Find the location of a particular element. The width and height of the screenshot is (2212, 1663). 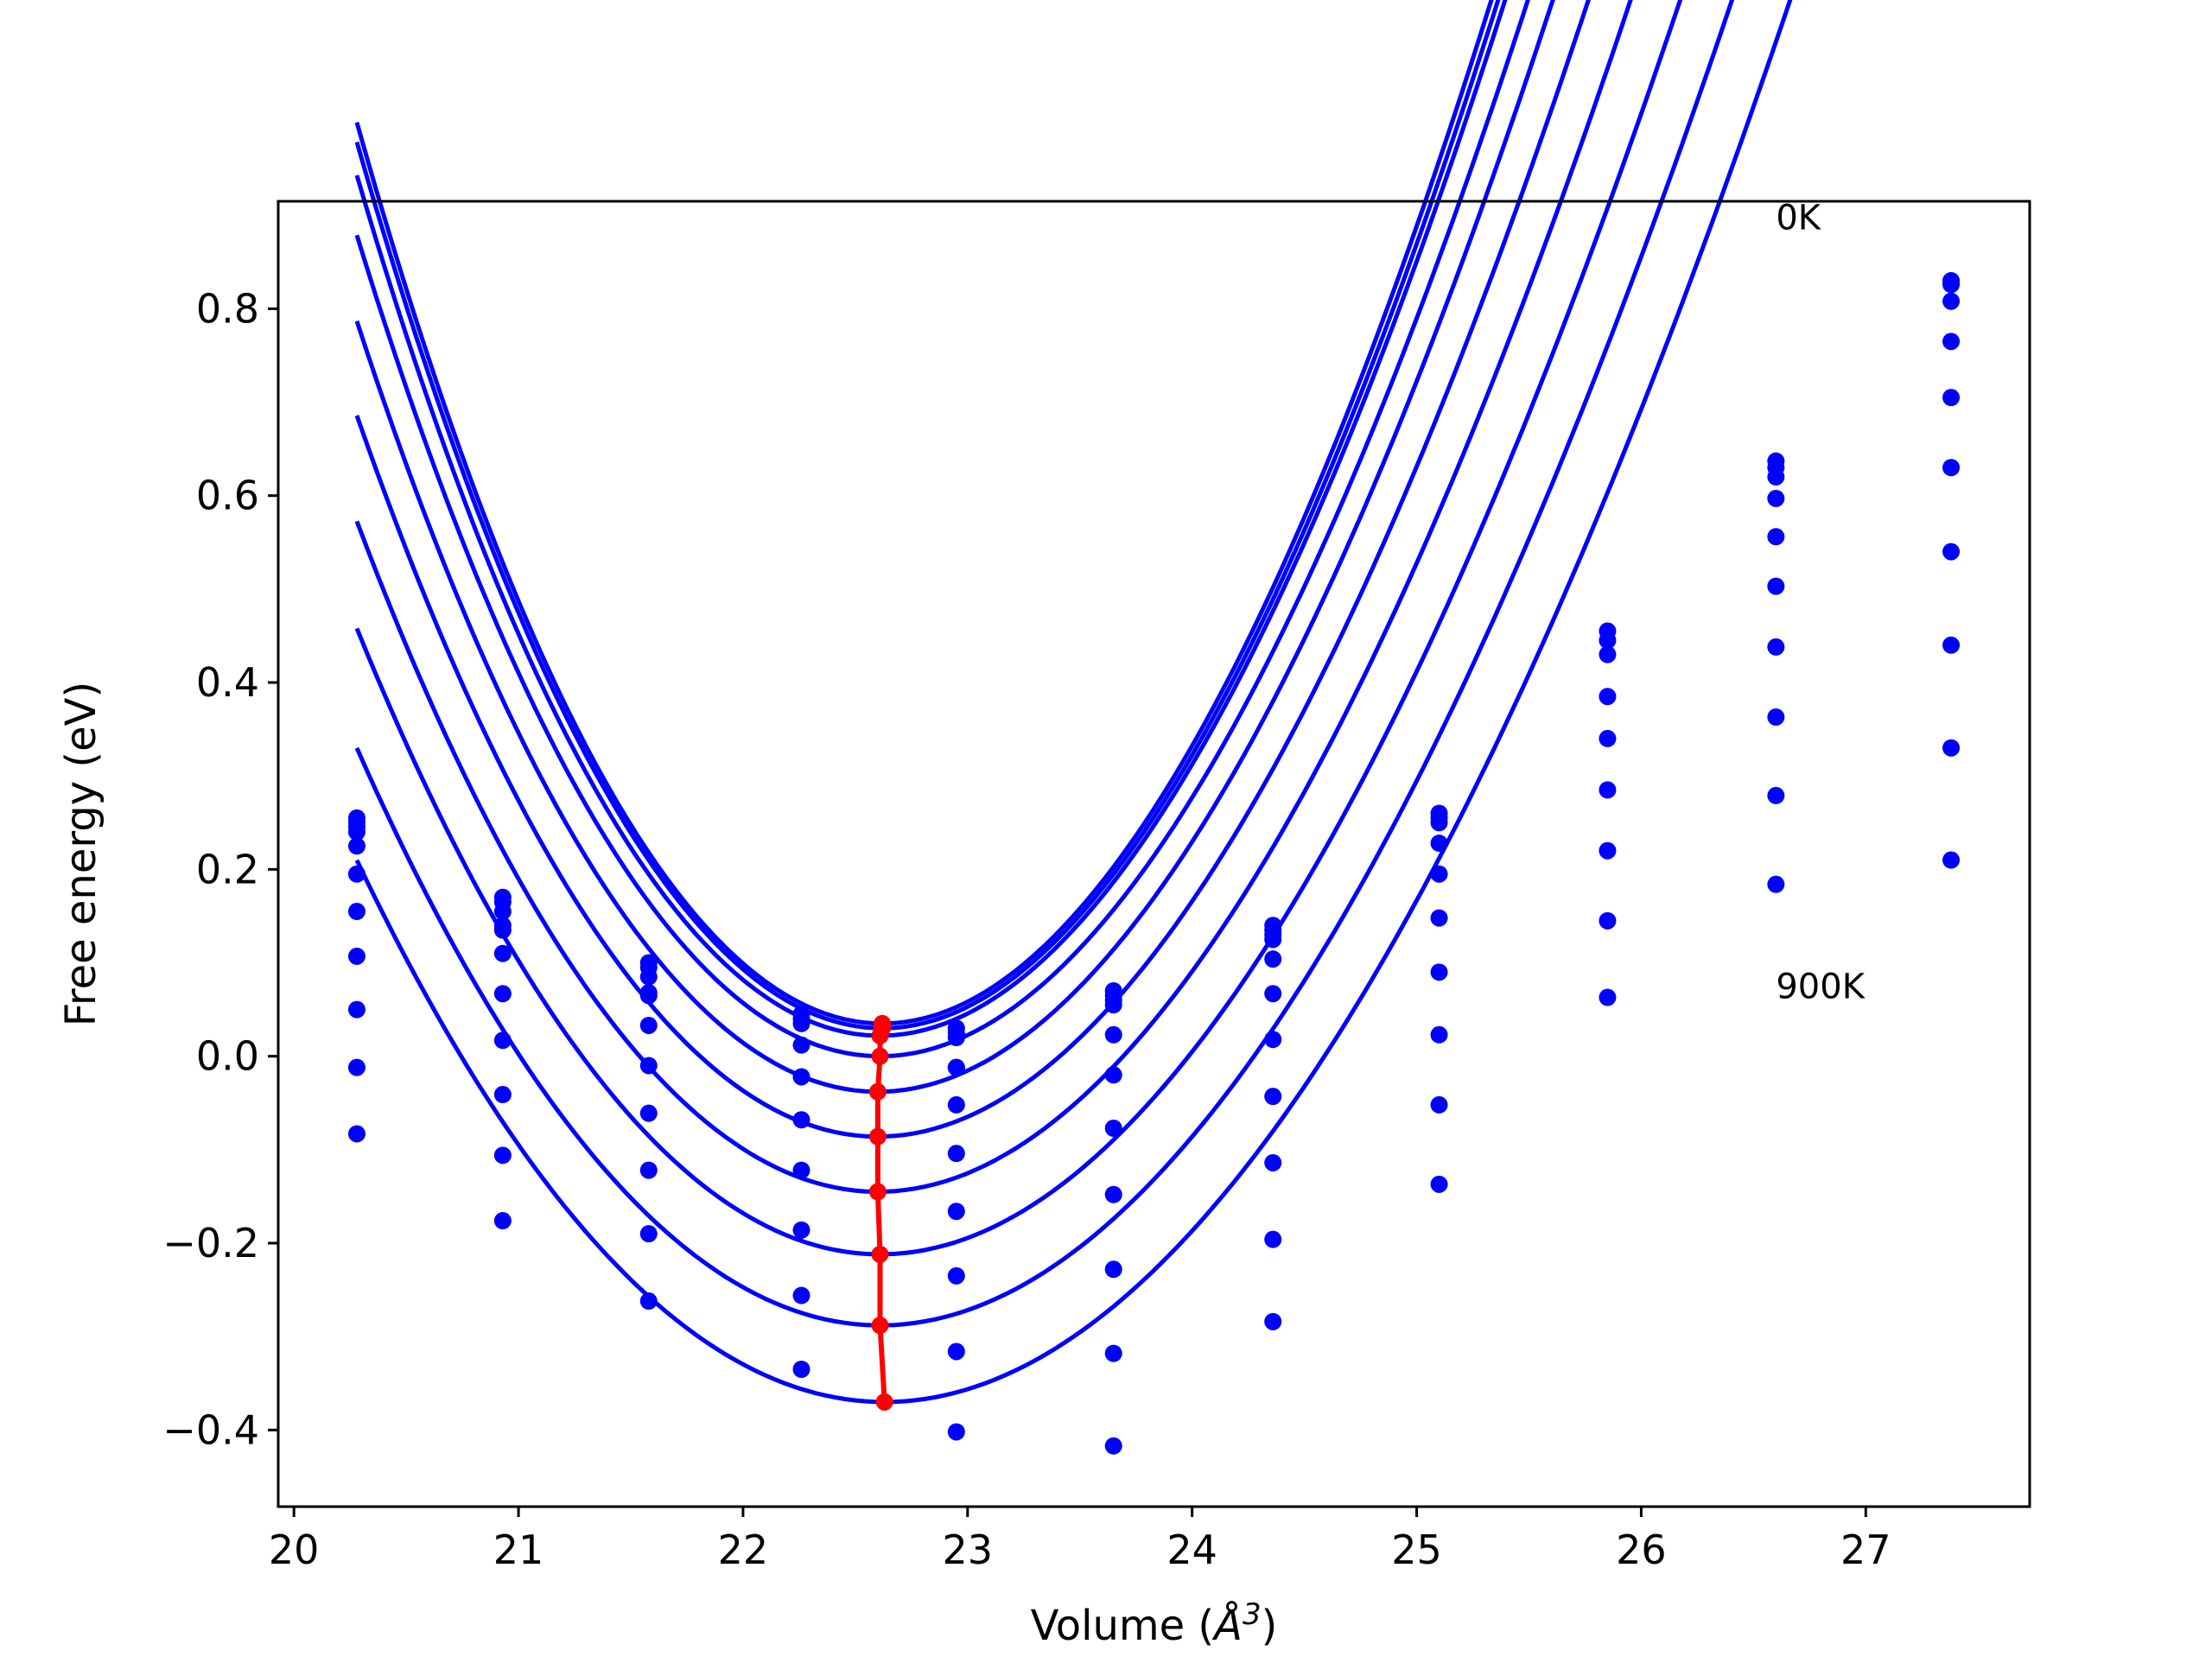

y-axis-label: Free energy (eV) is located at coordinates (81, 854).